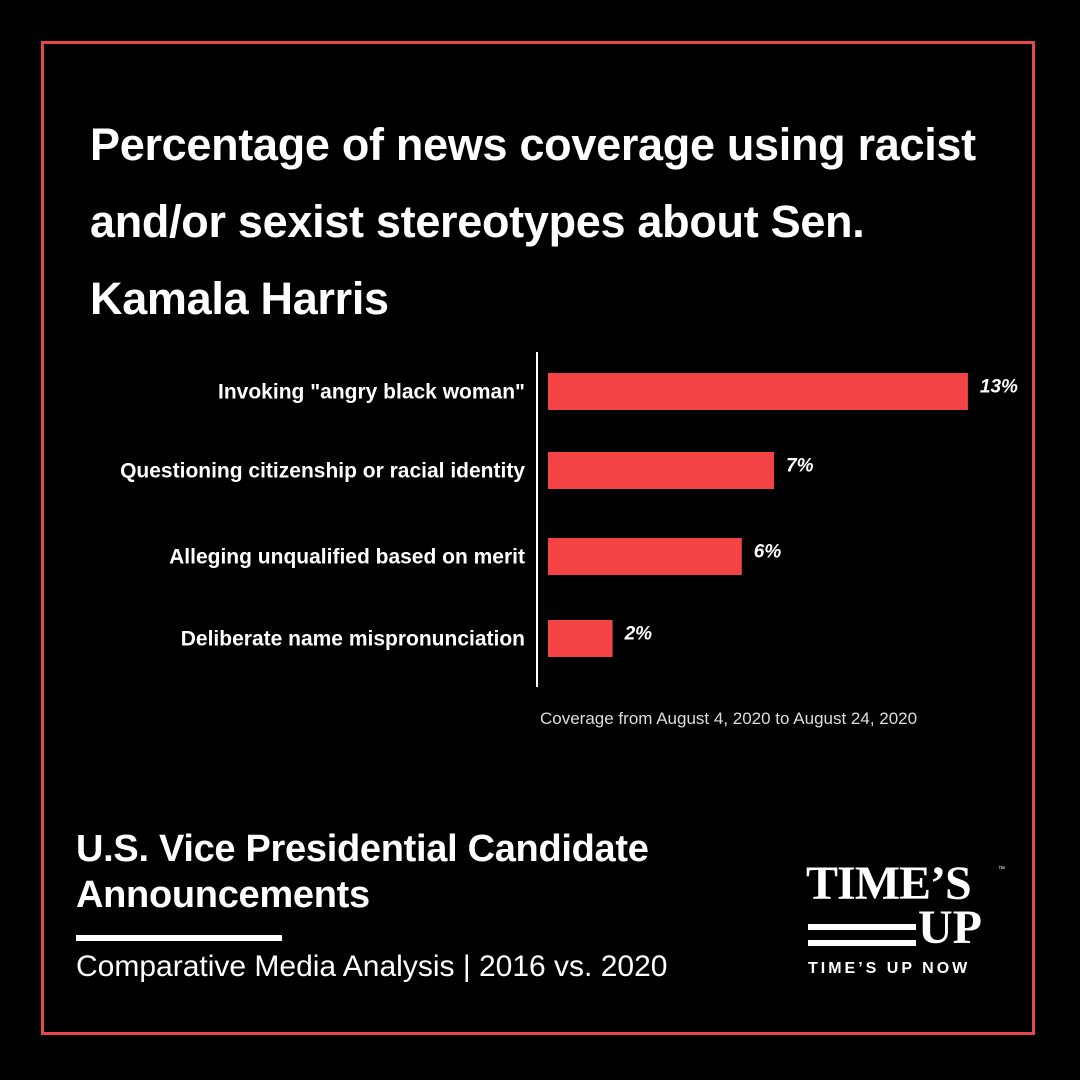 The image size is (1080, 1080). What do you see at coordinates (353, 639) in the screenshot?
I see `category-label: Deliberate name mispronunciation` at bounding box center [353, 639].